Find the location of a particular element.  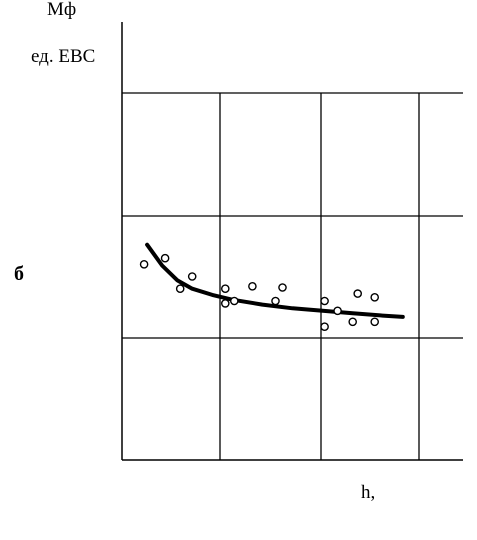

panel-label: б is located at coordinates (19, 274).